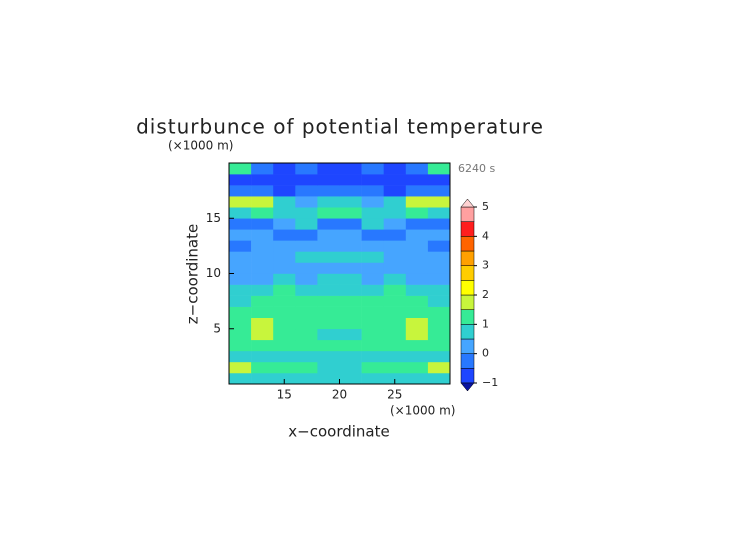  Describe the element at coordinates (485, 353) in the screenshot. I see `colorbar-tick-label: 0` at that location.